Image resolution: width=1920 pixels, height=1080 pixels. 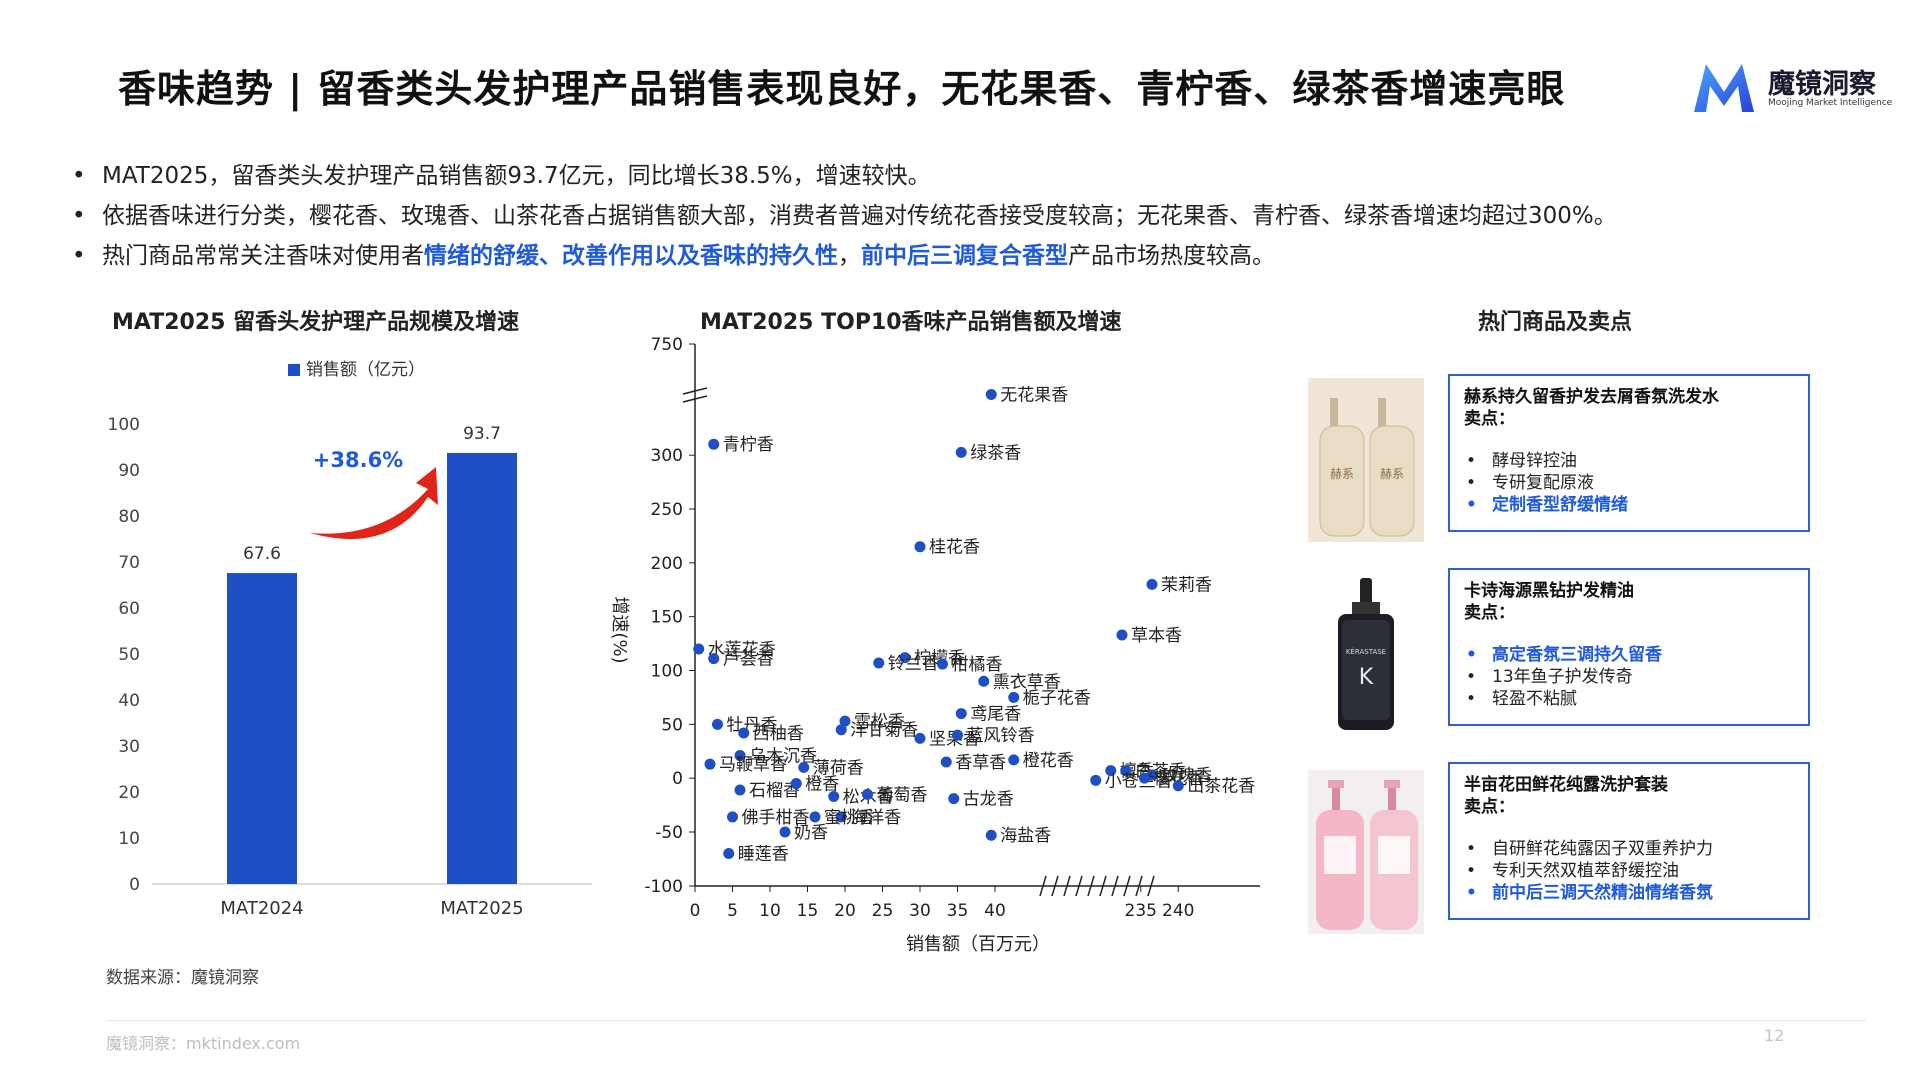 I want to click on y-tick-label: 750, so click(x=667, y=345).